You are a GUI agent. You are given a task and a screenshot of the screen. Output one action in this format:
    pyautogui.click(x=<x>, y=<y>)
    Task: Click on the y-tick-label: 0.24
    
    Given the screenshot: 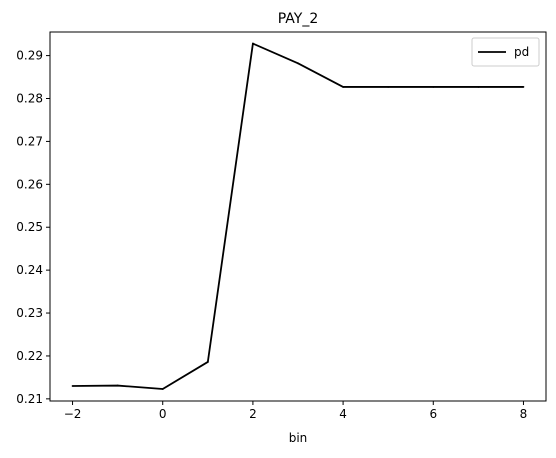 What is the action you would take?
    pyautogui.click(x=29, y=270)
    